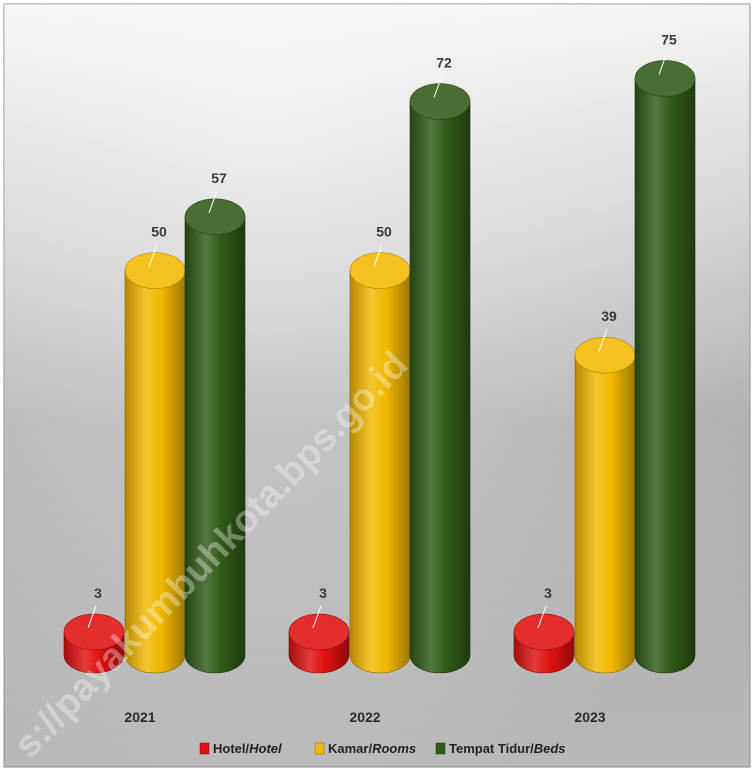 This screenshot has height=771, width=754. What do you see at coordinates (589, 717) in the screenshot?
I see `x-tick-label: 2023` at bounding box center [589, 717].